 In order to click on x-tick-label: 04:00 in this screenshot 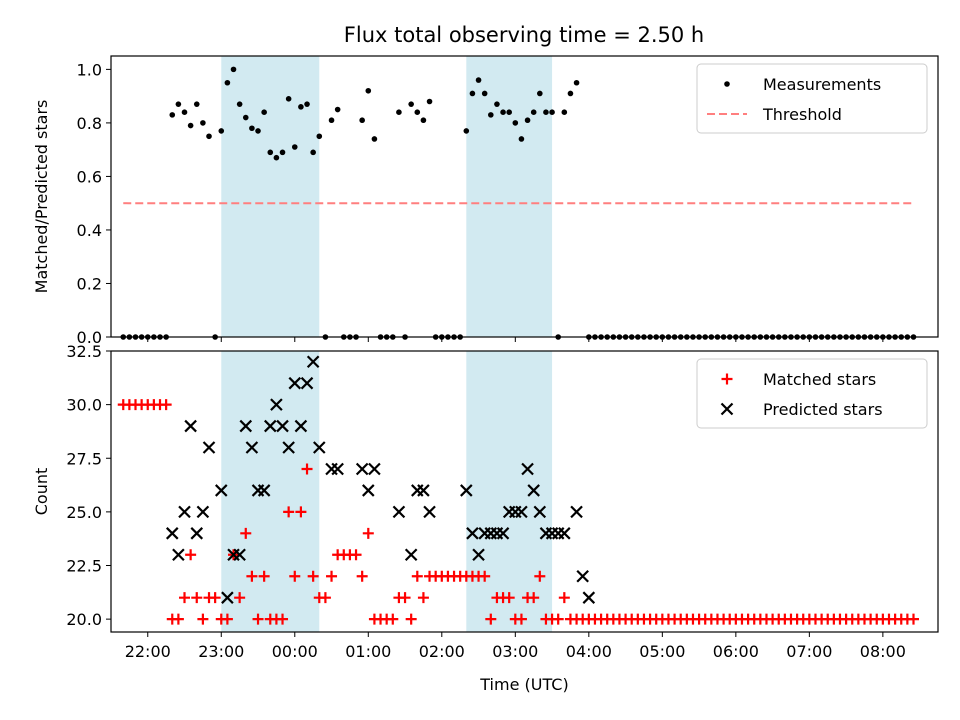, I will do `click(589, 651)`.